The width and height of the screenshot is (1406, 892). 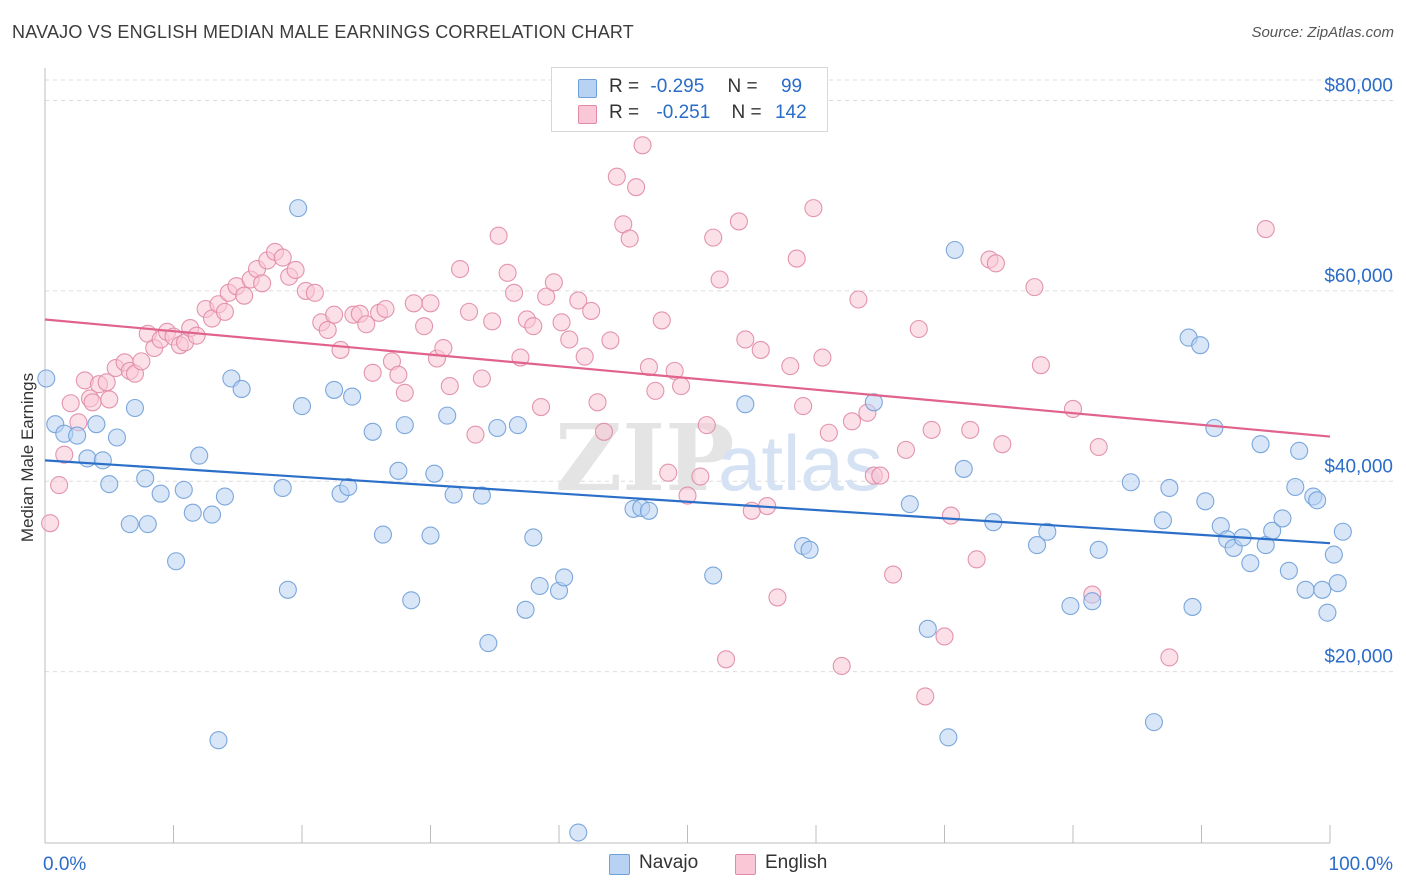 What do you see at coordinates (689, 99) in the screenshot?
I see `correlation-legend: R = -0.295 N = 99 R = -0.251 N = 142` at bounding box center [689, 99].